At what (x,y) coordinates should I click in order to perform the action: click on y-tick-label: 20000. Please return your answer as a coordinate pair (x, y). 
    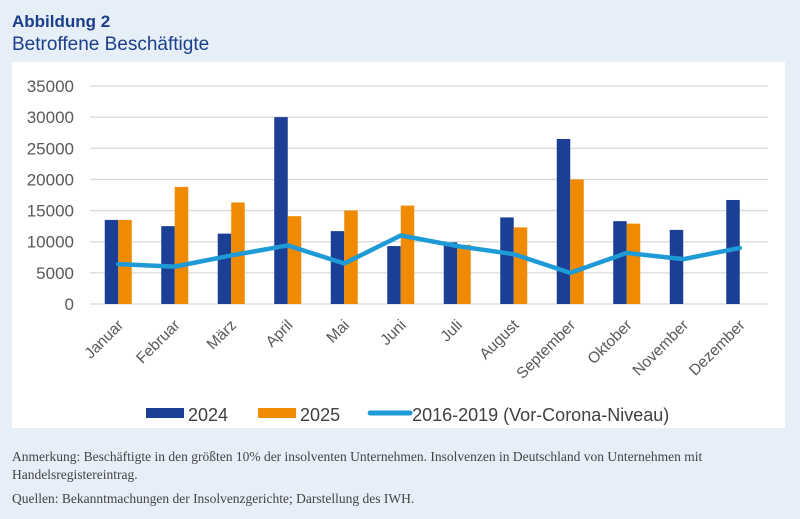
    Looking at the image, I should click on (50, 179).